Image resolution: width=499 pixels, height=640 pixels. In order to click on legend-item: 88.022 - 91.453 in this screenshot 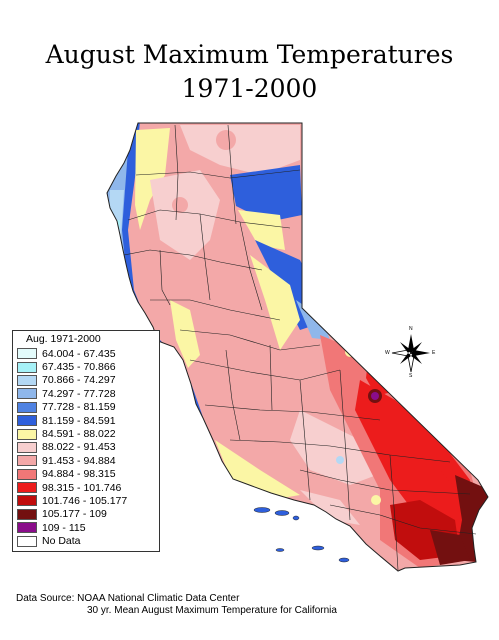, I will do `click(86, 447)`.